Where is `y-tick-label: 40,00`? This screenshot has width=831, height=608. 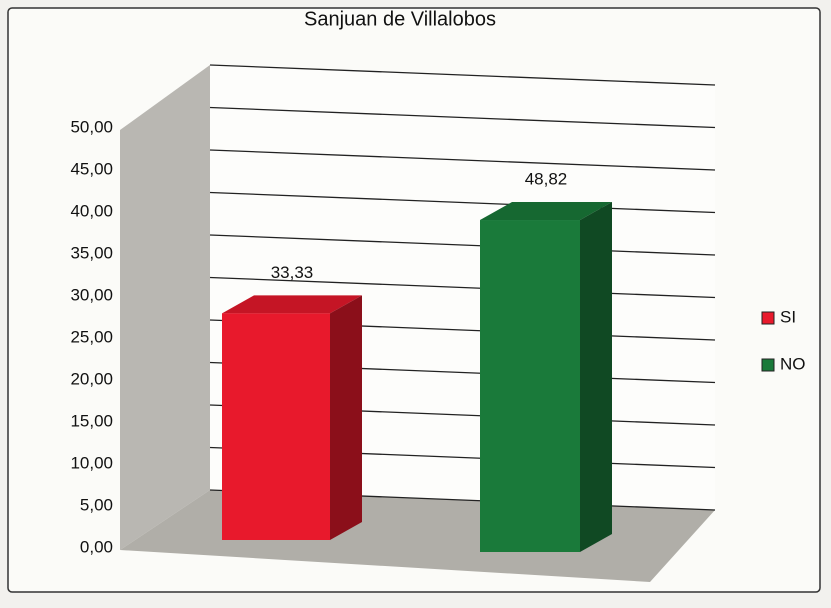 y-tick-label: 40,00 is located at coordinates (91, 210).